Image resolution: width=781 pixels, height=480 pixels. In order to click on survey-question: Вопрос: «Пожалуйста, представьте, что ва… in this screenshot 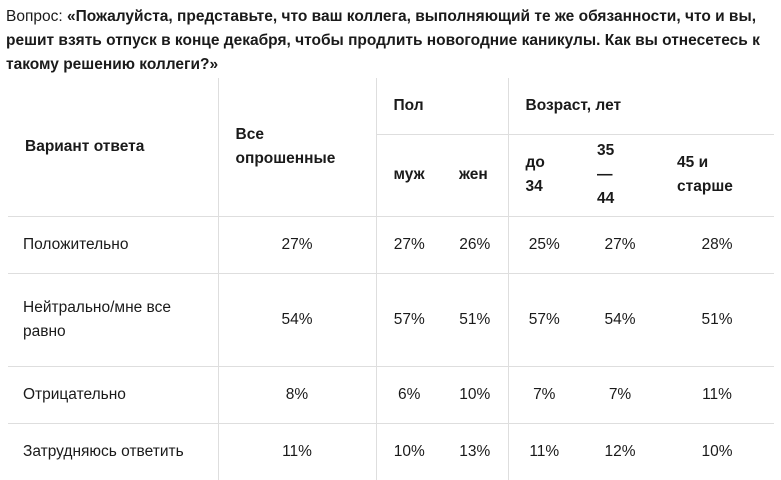, I will do `click(391, 41)`.